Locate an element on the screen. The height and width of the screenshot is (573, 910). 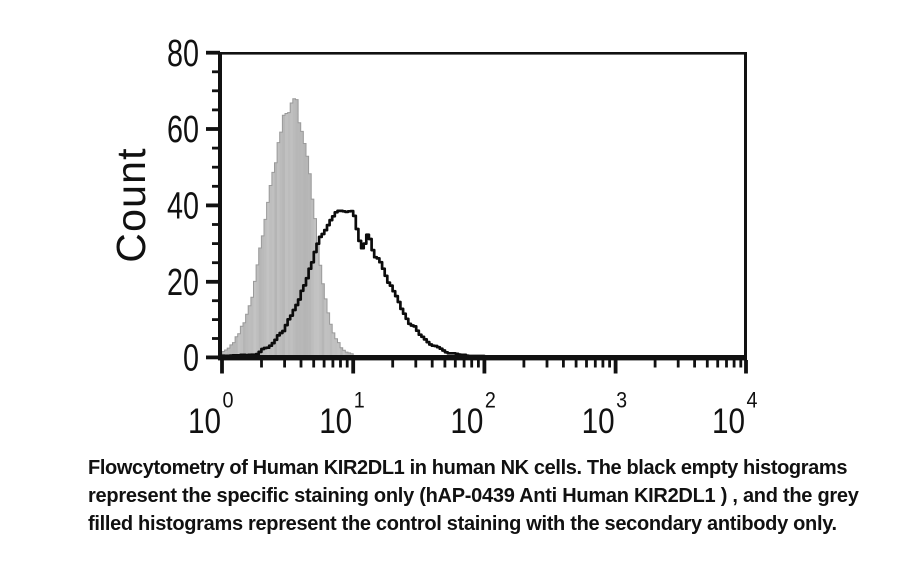
svg-text: 3 is located at coordinates (621, 400).